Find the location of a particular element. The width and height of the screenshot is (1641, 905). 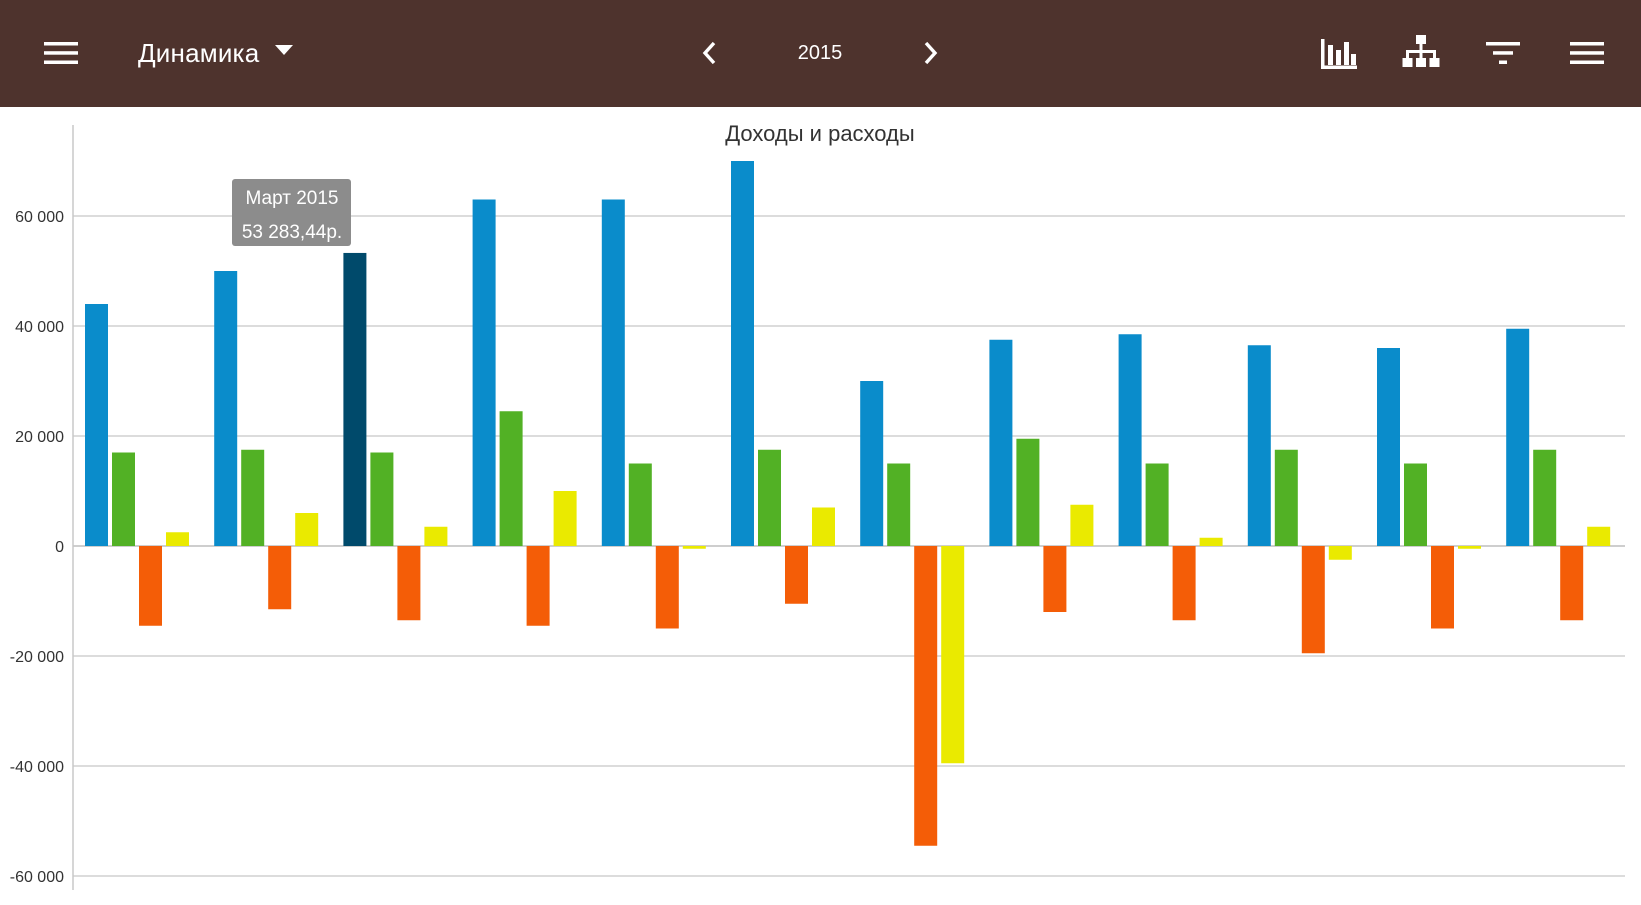

view-selector-label: Динамика is located at coordinates (199, 52).